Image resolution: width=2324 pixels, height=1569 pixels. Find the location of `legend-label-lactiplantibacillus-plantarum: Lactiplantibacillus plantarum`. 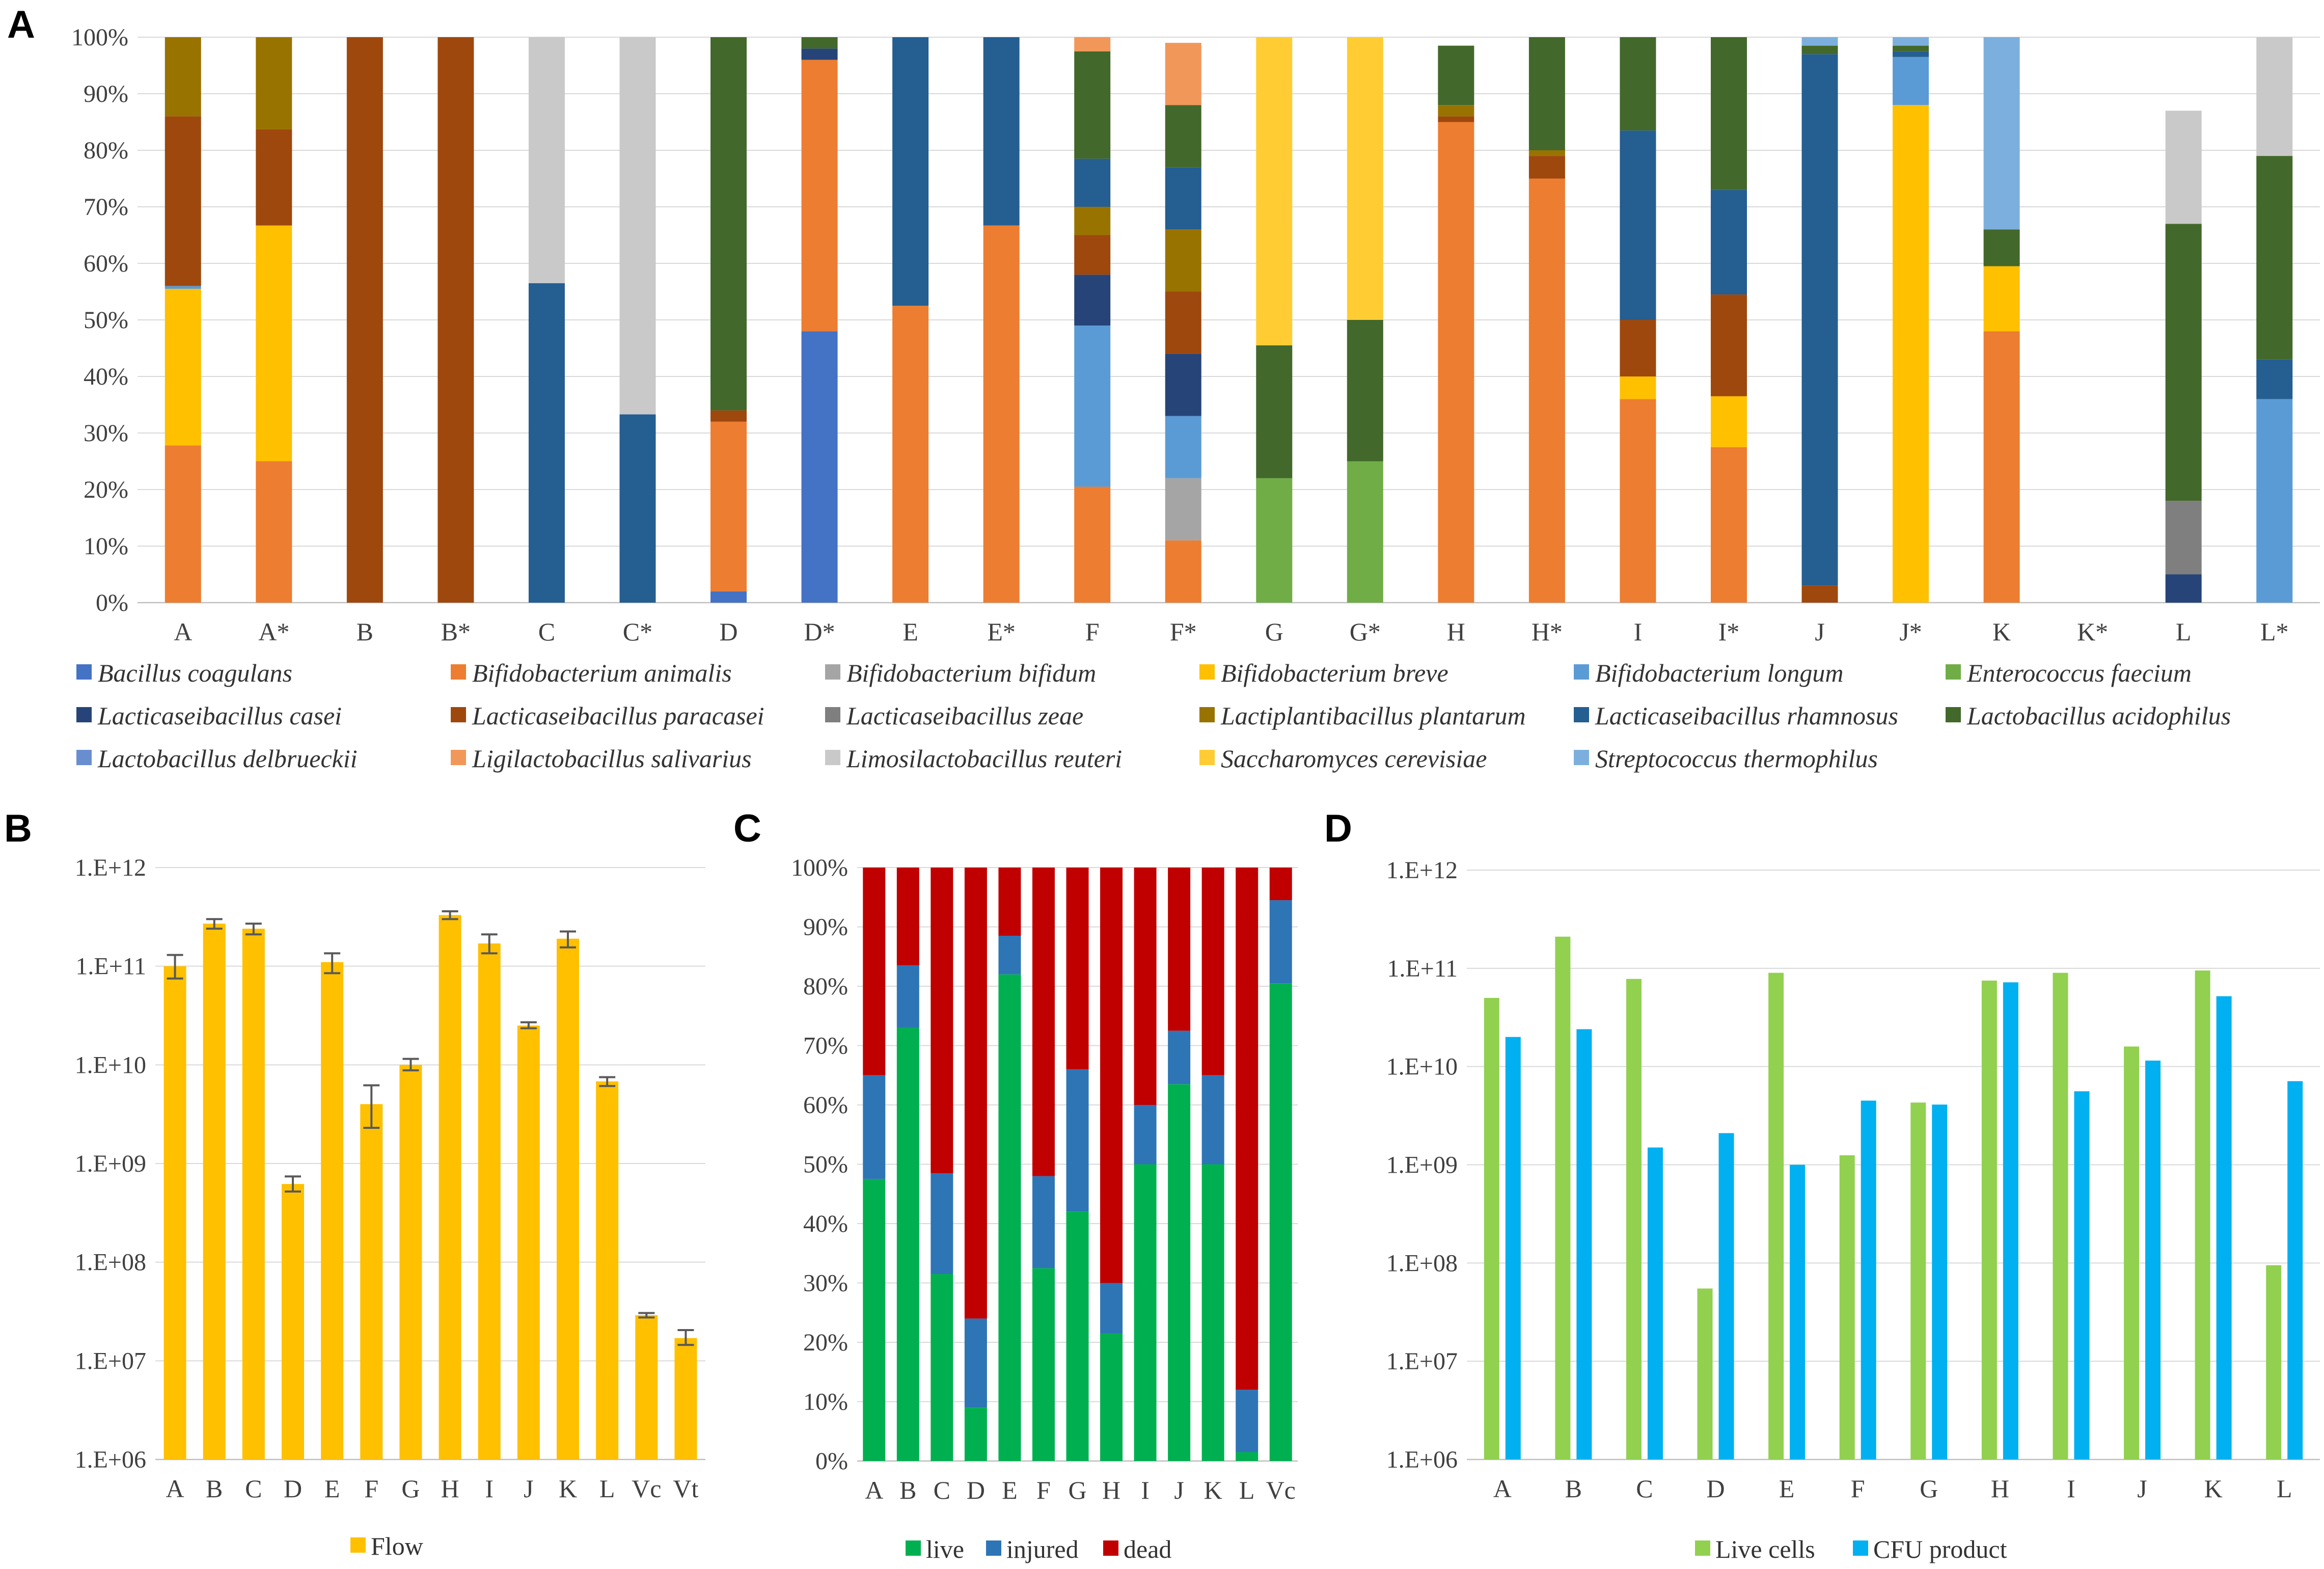

legend-label-lactiplantibacillus-plantarum: Lactiplantibacillus plantarum is located at coordinates (1373, 716).